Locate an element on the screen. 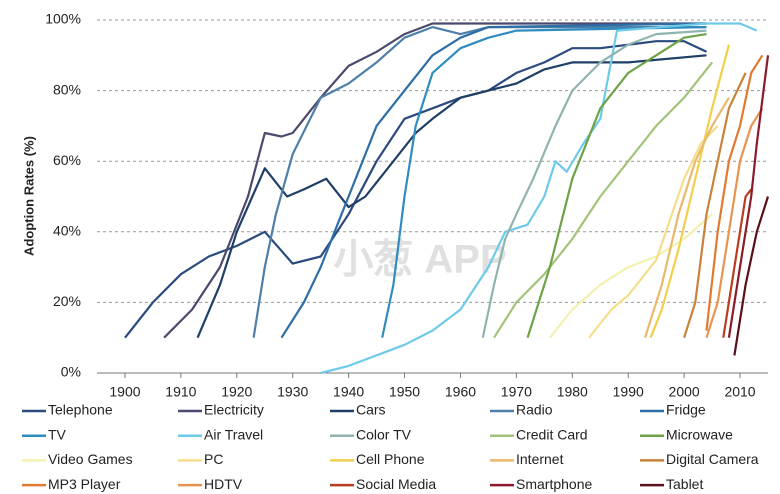  y-tick-label: 80% is located at coordinates (67, 89).